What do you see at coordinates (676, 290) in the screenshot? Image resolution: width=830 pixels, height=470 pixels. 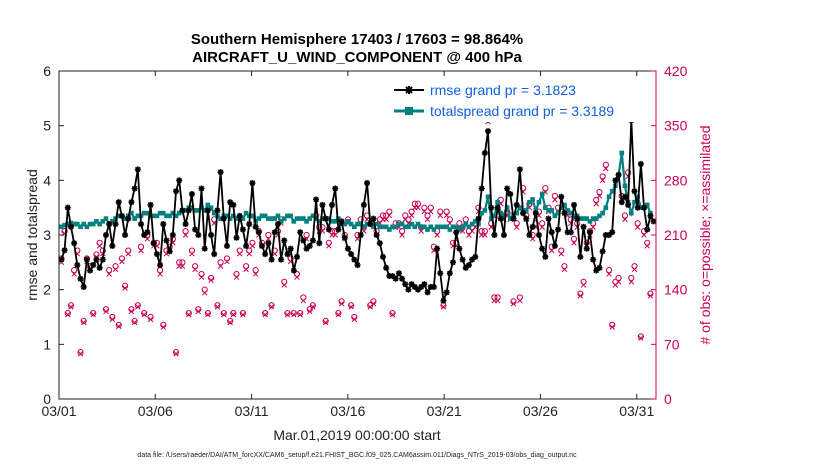 I see `right-y-tick-label: 140` at bounding box center [676, 290].